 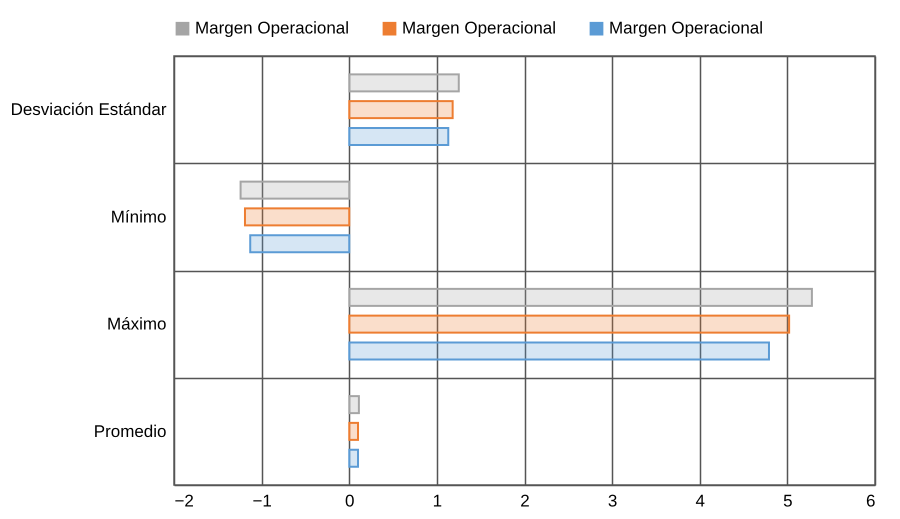 What do you see at coordinates (88, 110) in the screenshot?
I see `y-tick-label: Desviación Estándar` at bounding box center [88, 110].